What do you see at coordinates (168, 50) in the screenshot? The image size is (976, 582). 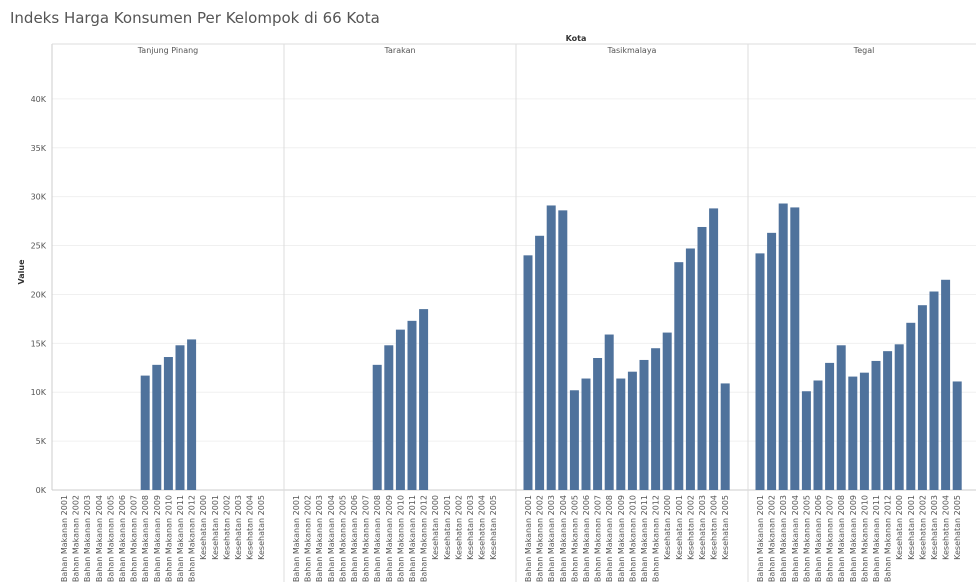 I see `panel-label: Tanjung Pinang` at bounding box center [168, 50].